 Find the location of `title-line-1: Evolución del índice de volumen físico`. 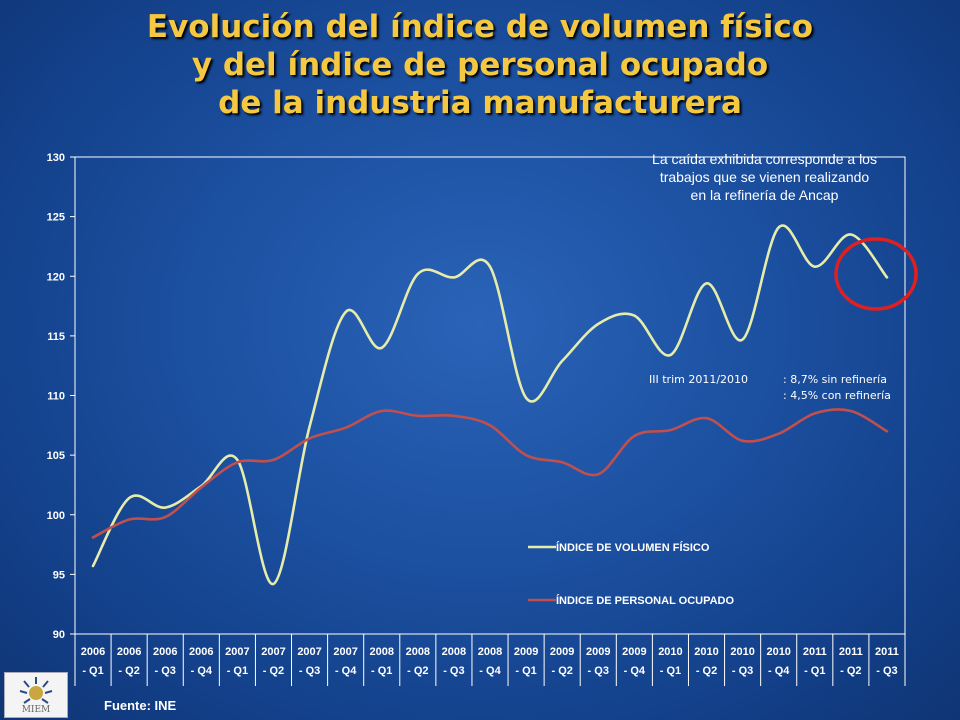

title-line-1: Evolución del índice de volumen físico is located at coordinates (480, 27).